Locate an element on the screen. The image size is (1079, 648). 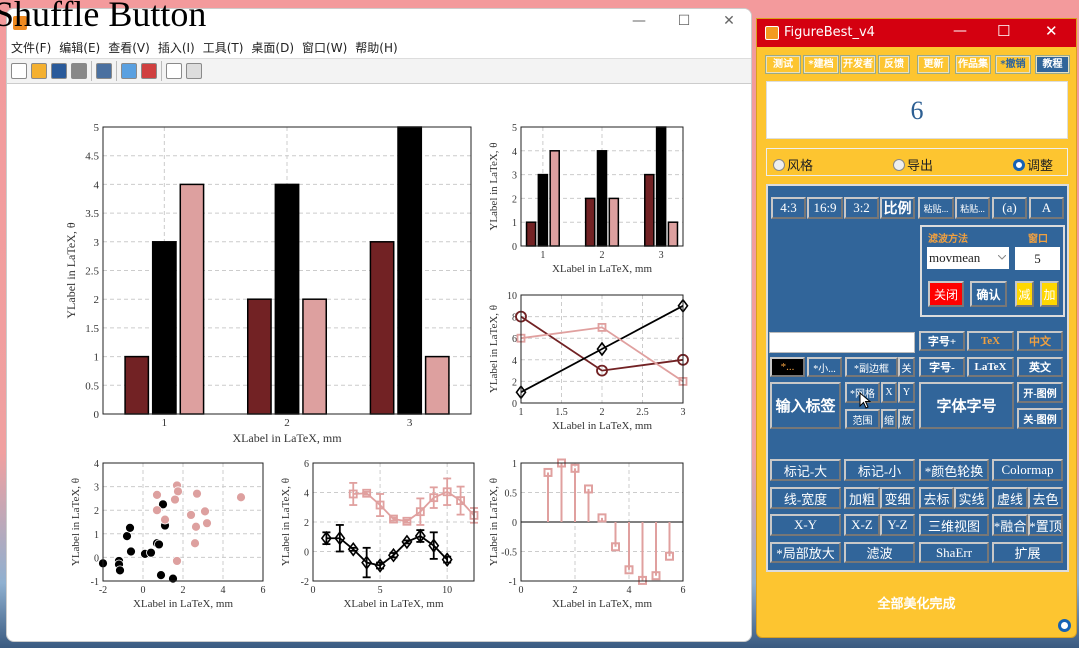
chinese-button: 中文 is located at coordinates (1040, 341).